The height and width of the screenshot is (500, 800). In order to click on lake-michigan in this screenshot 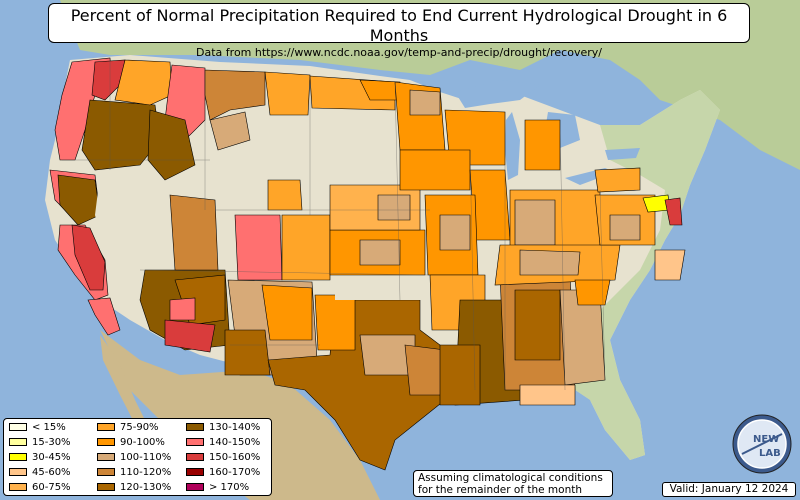, I will do `click(512, 146)`.